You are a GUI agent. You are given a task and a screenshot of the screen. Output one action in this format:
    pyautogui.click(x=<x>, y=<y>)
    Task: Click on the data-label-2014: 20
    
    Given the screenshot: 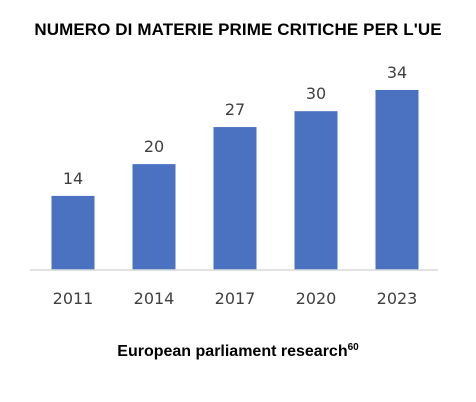 What is the action you would take?
    pyautogui.click(x=154, y=146)
    